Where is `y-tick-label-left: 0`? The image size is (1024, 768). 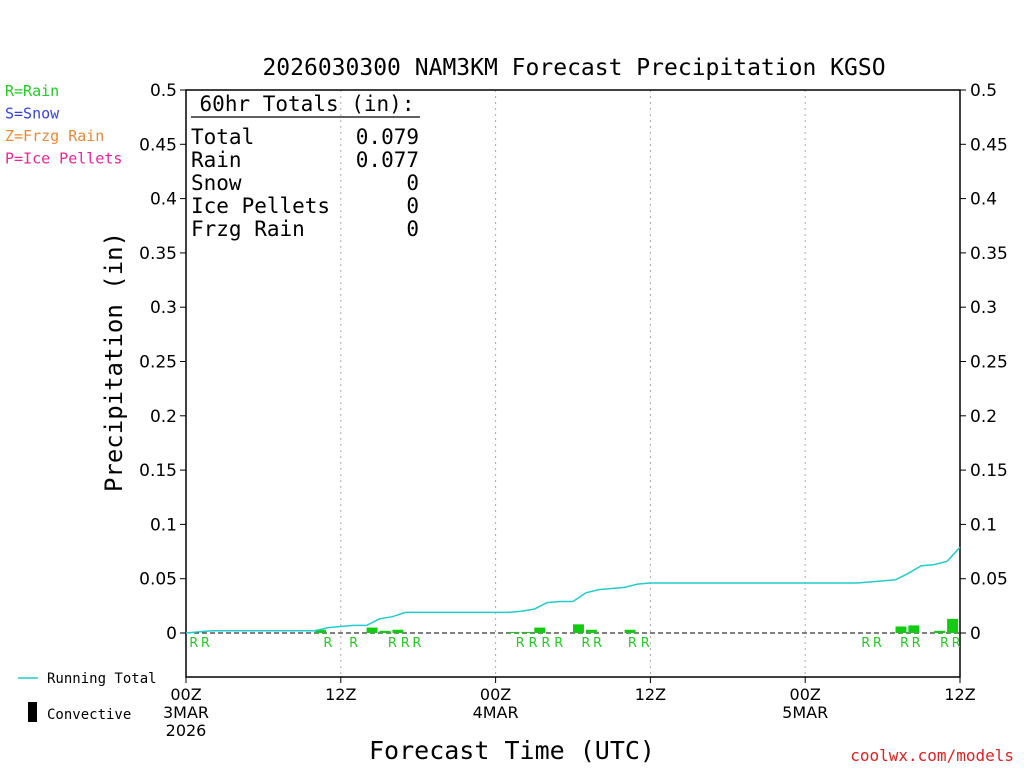 y-tick-label-left: 0 is located at coordinates (171, 634).